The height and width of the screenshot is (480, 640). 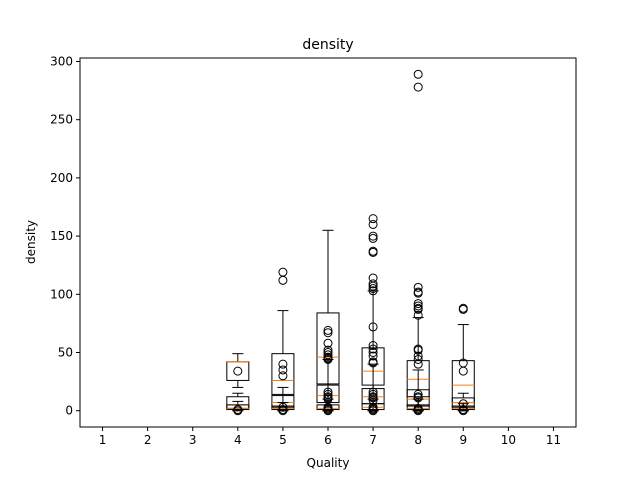 I want to click on x-tick-label: 3, so click(x=193, y=440).